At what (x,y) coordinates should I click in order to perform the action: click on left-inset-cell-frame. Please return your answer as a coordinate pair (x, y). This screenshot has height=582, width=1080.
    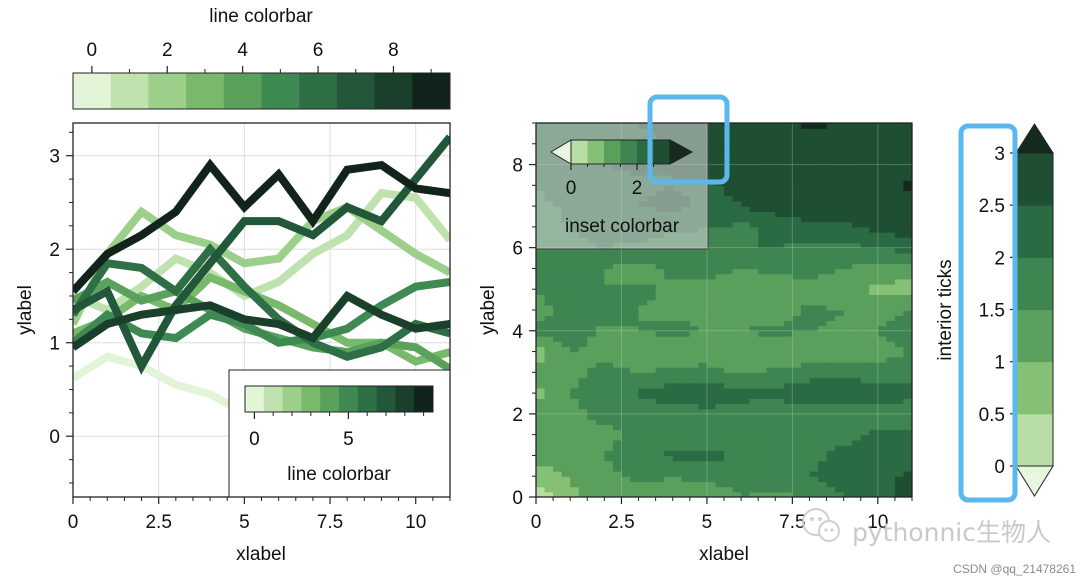
    Looking at the image, I should click on (339, 399).